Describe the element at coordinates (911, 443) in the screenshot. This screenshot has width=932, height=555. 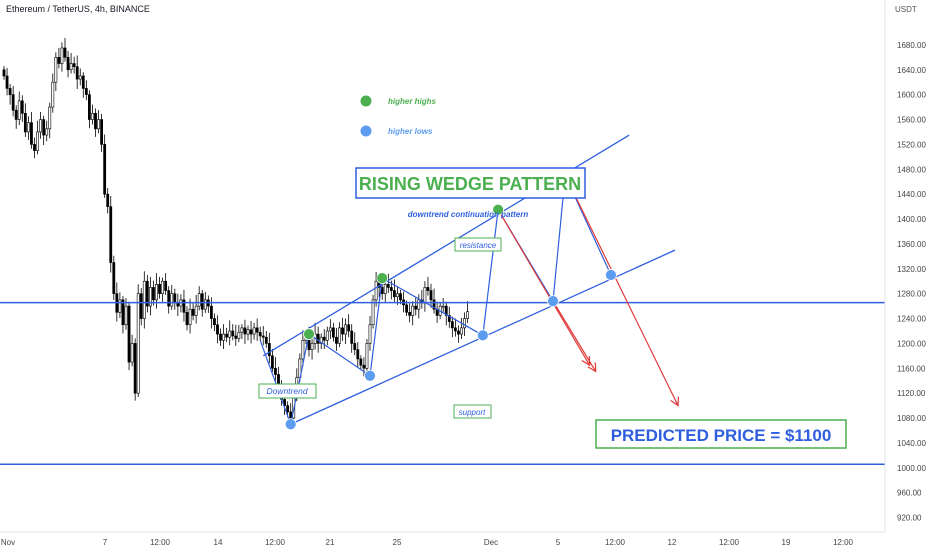
I see `y-tick-label: 1040.00` at that location.